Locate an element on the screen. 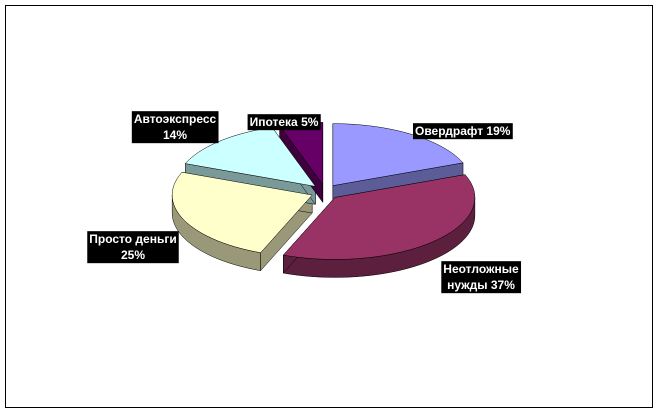  data-label: Неотложные нужды 37% is located at coordinates (481, 277).